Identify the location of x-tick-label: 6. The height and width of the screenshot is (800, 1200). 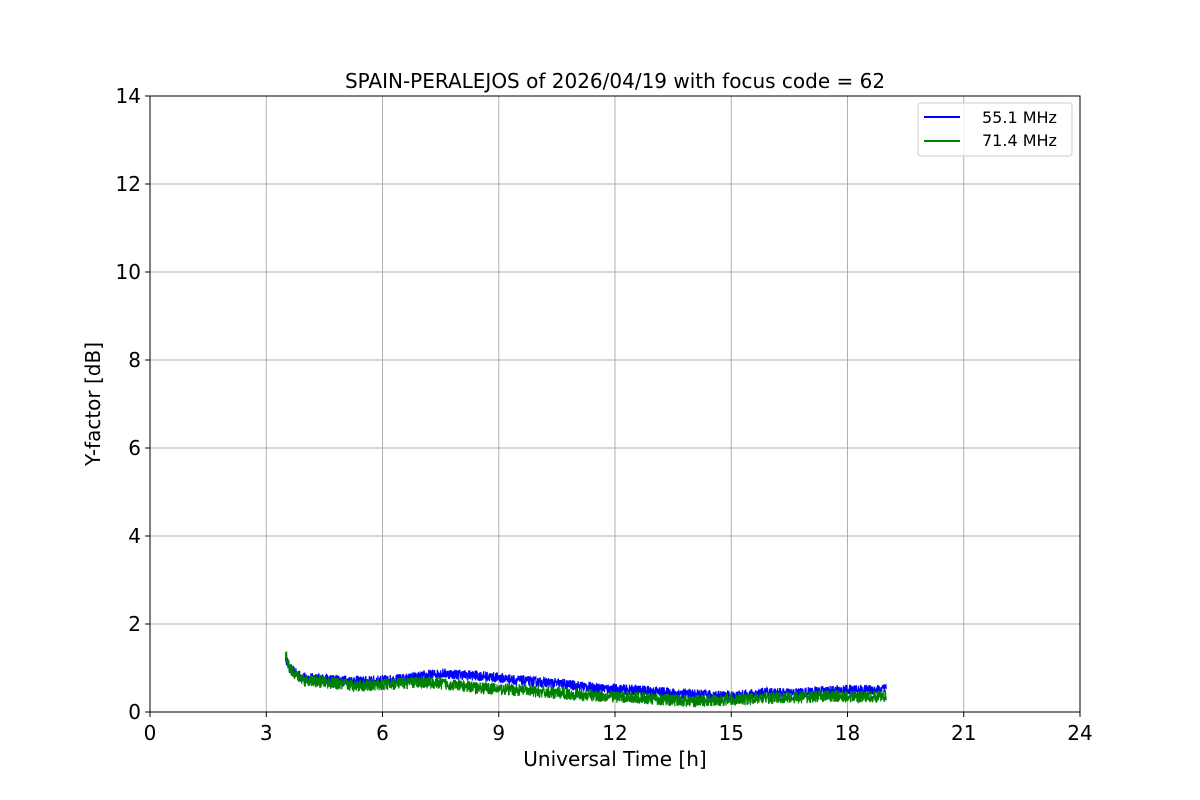
(382, 733).